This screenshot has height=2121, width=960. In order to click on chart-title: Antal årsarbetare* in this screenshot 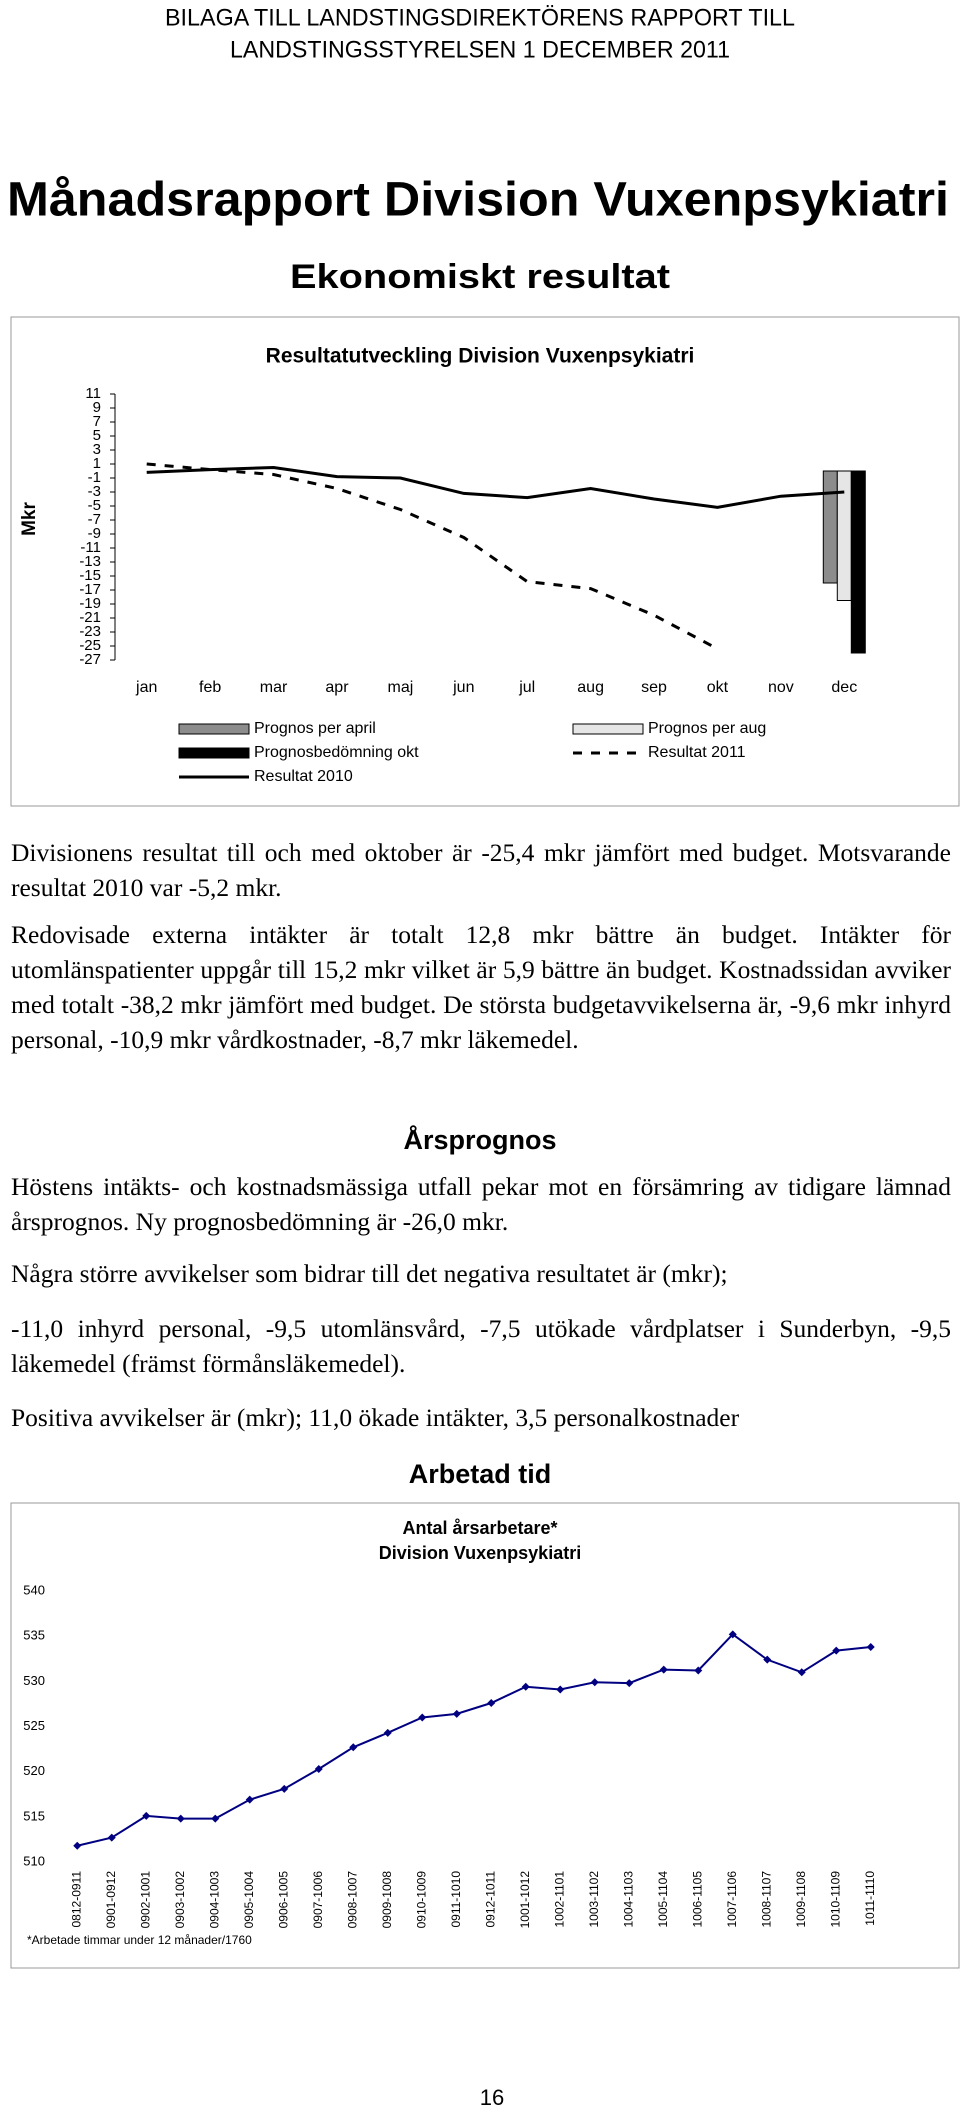, I will do `click(479, 1528)`.